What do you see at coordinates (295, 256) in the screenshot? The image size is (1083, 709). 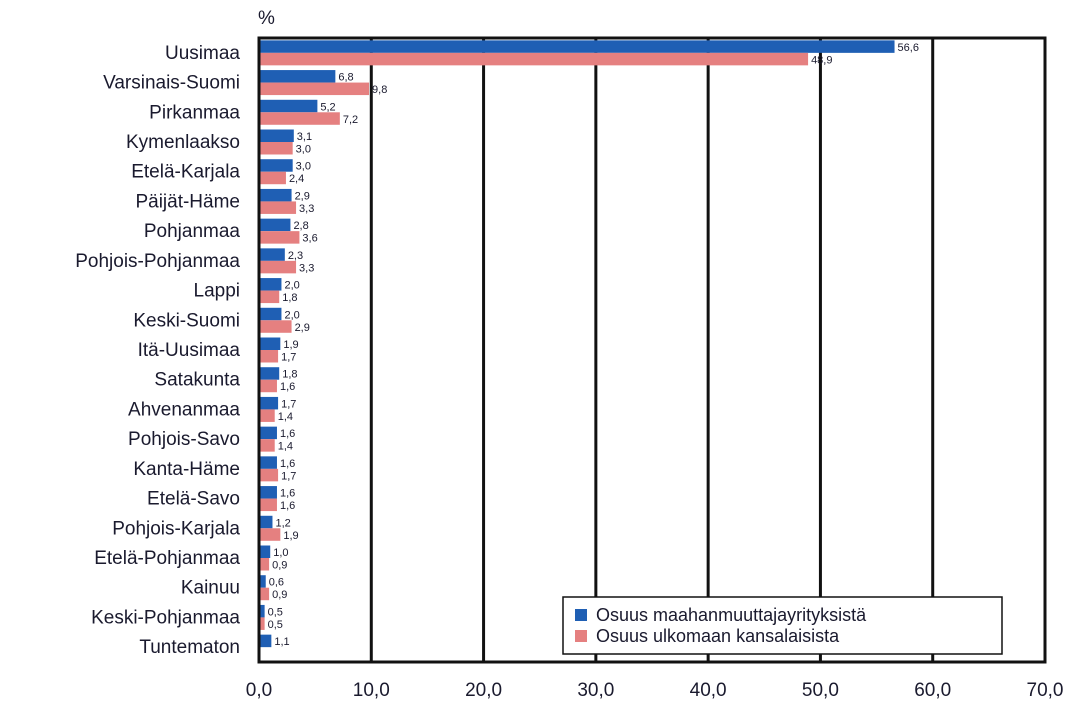 I see `value-label: 2,3` at bounding box center [295, 256].